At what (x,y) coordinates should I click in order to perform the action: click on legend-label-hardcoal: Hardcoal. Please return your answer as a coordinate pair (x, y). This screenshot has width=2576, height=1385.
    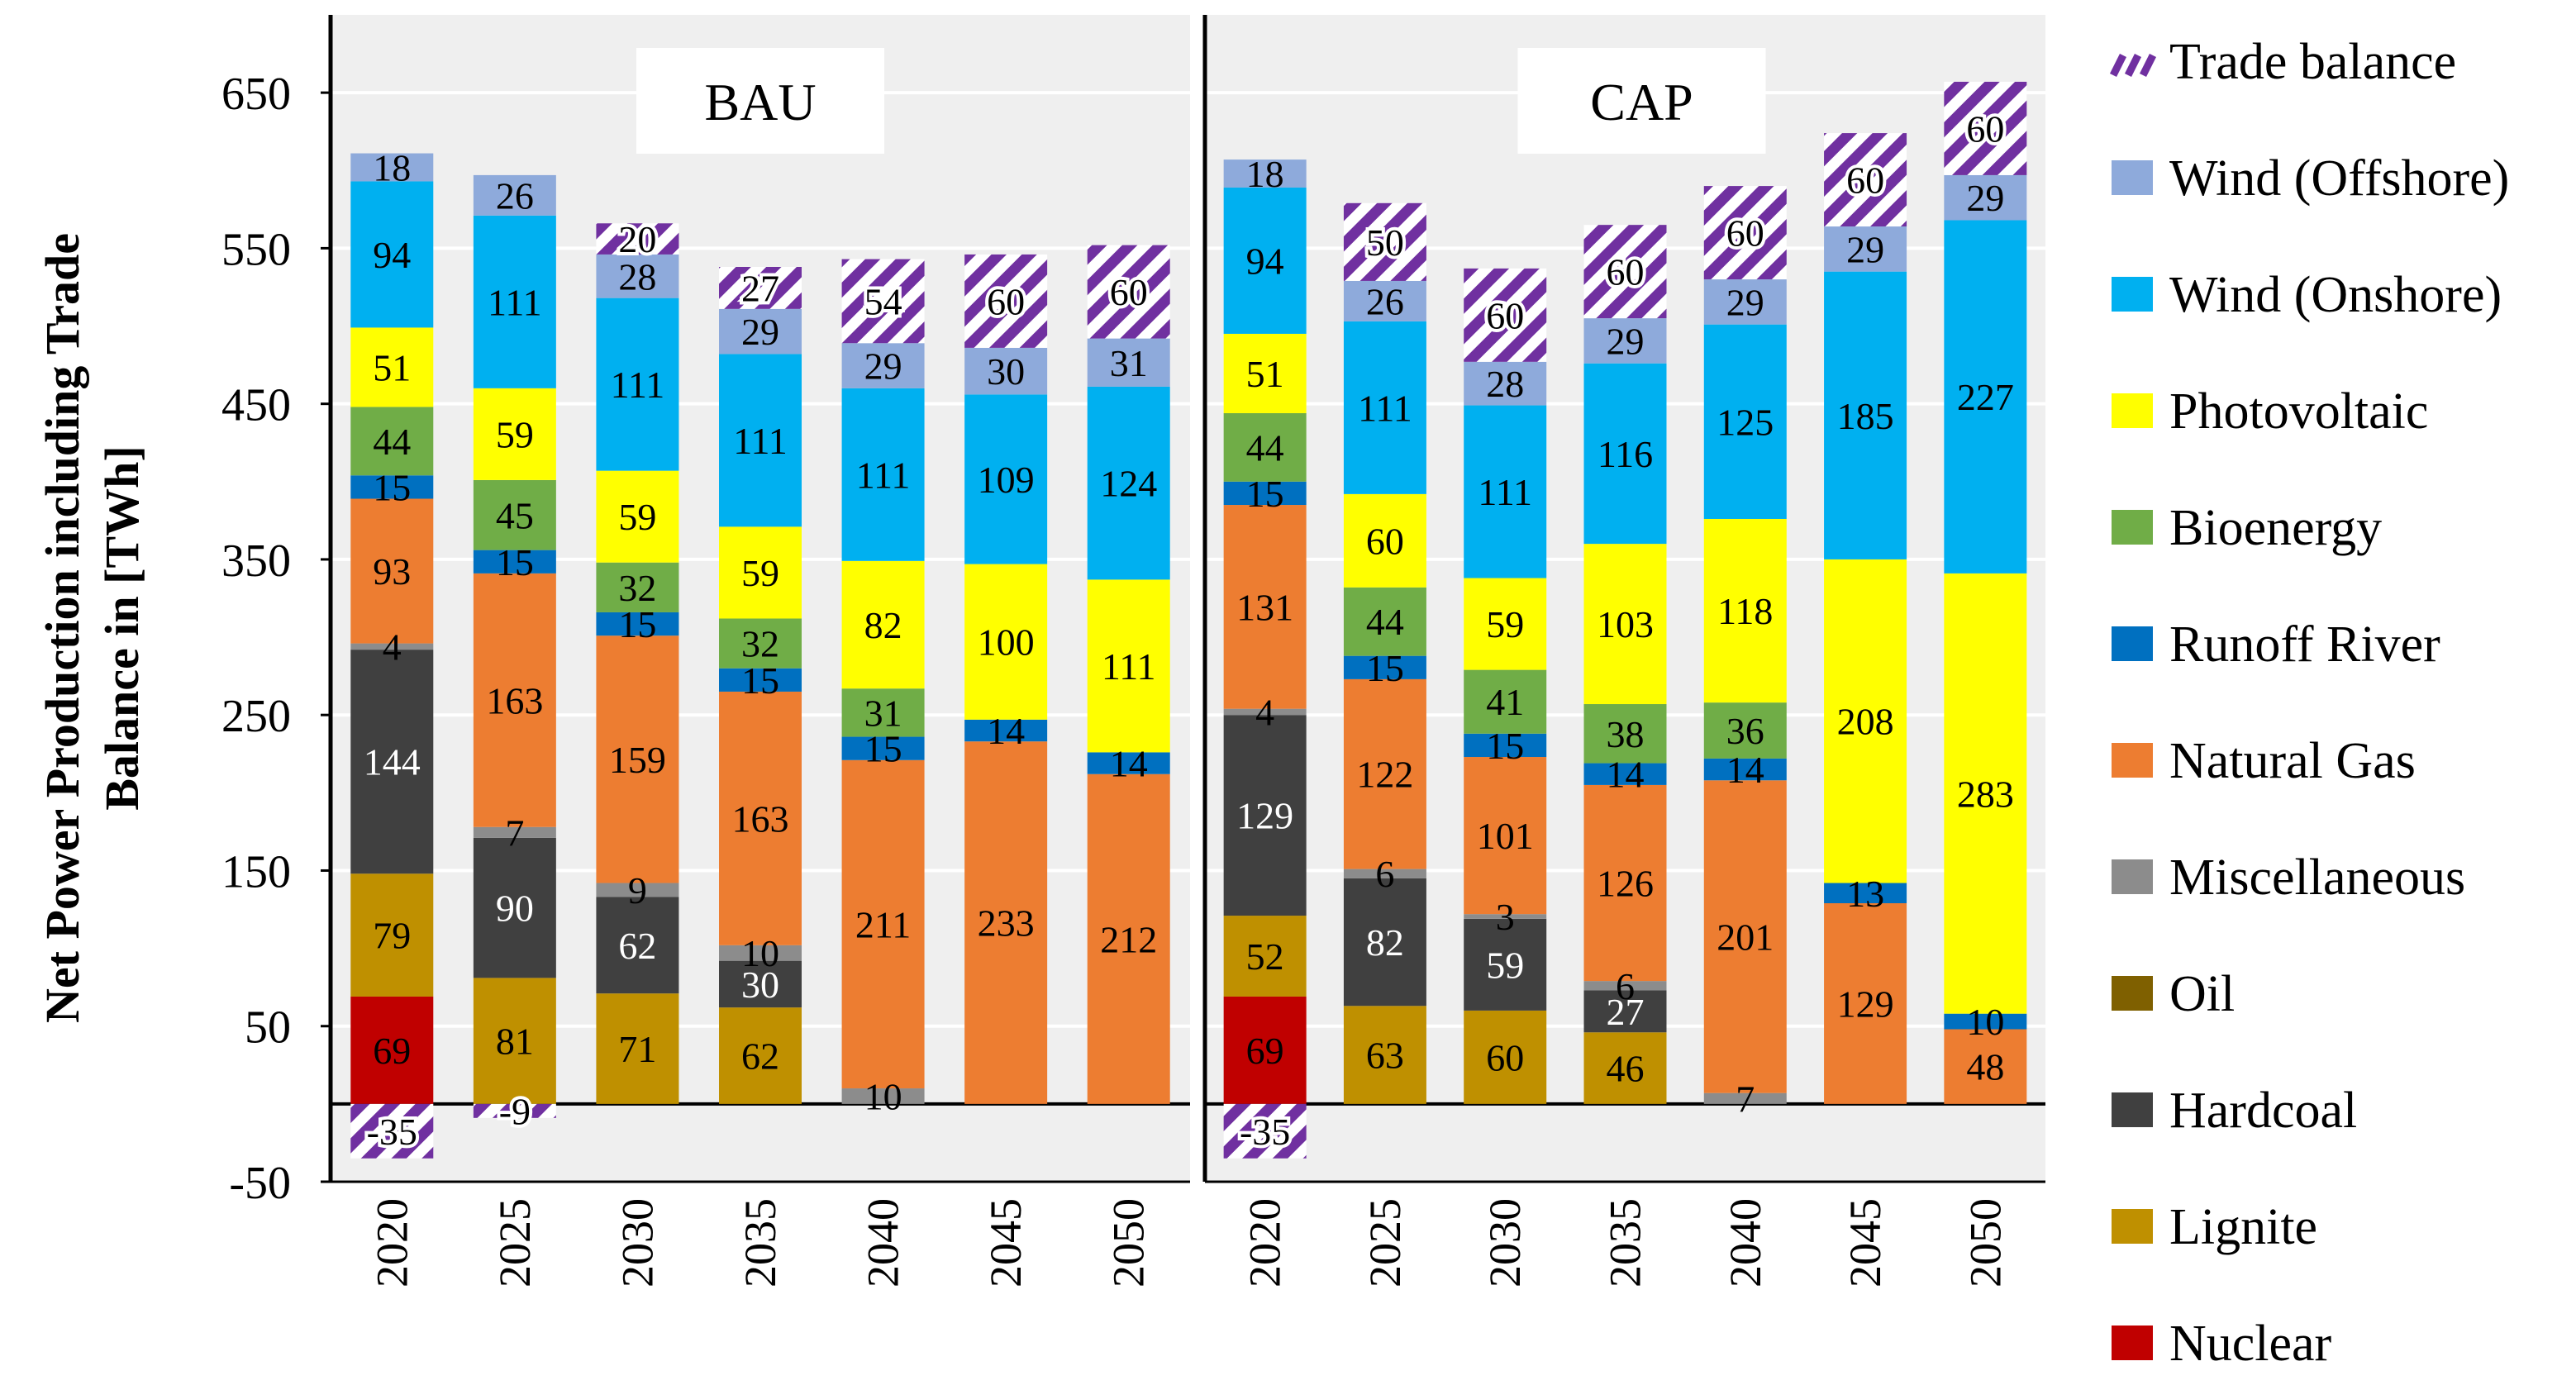
    Looking at the image, I should click on (2263, 1111).